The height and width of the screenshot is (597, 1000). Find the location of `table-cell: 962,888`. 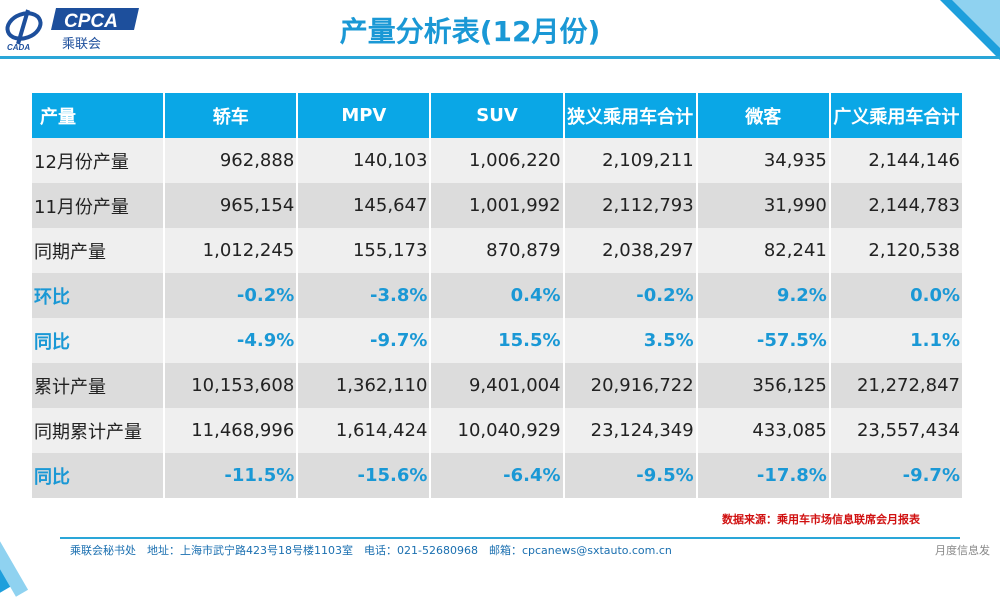

table-cell: 962,888 is located at coordinates (231, 160).